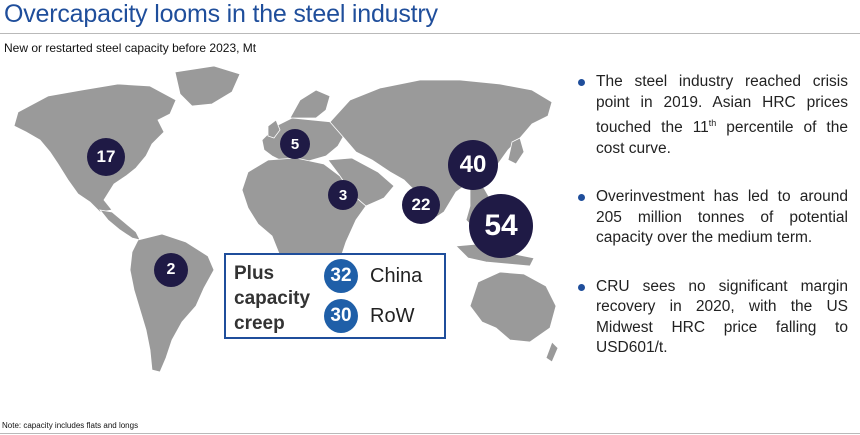 The image size is (860, 435). Describe the element at coordinates (430, 33) in the screenshot. I see `title-divider` at that location.